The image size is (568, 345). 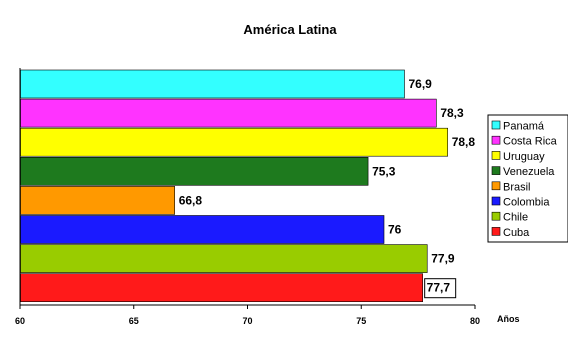 What do you see at coordinates (361, 321) in the screenshot?
I see `x-tick-label-3: 75` at bounding box center [361, 321].